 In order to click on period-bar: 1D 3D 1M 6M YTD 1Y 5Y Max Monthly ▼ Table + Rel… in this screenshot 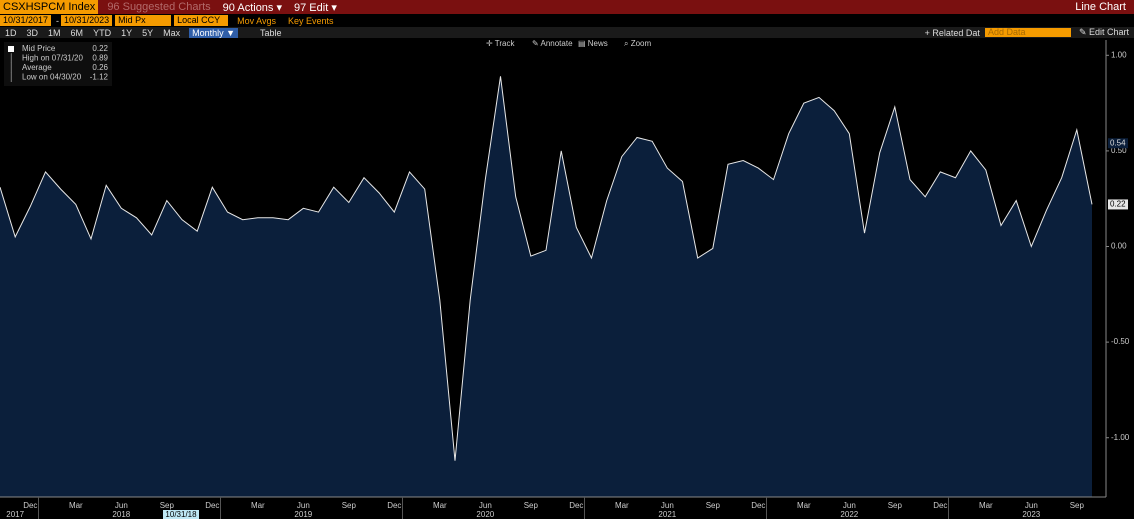, I will do `click(567, 32)`.